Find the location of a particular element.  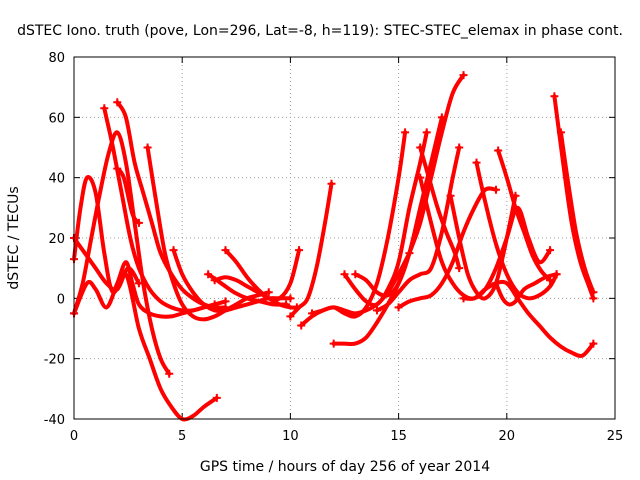

y-tick-label: -20 is located at coordinates (54, 360).